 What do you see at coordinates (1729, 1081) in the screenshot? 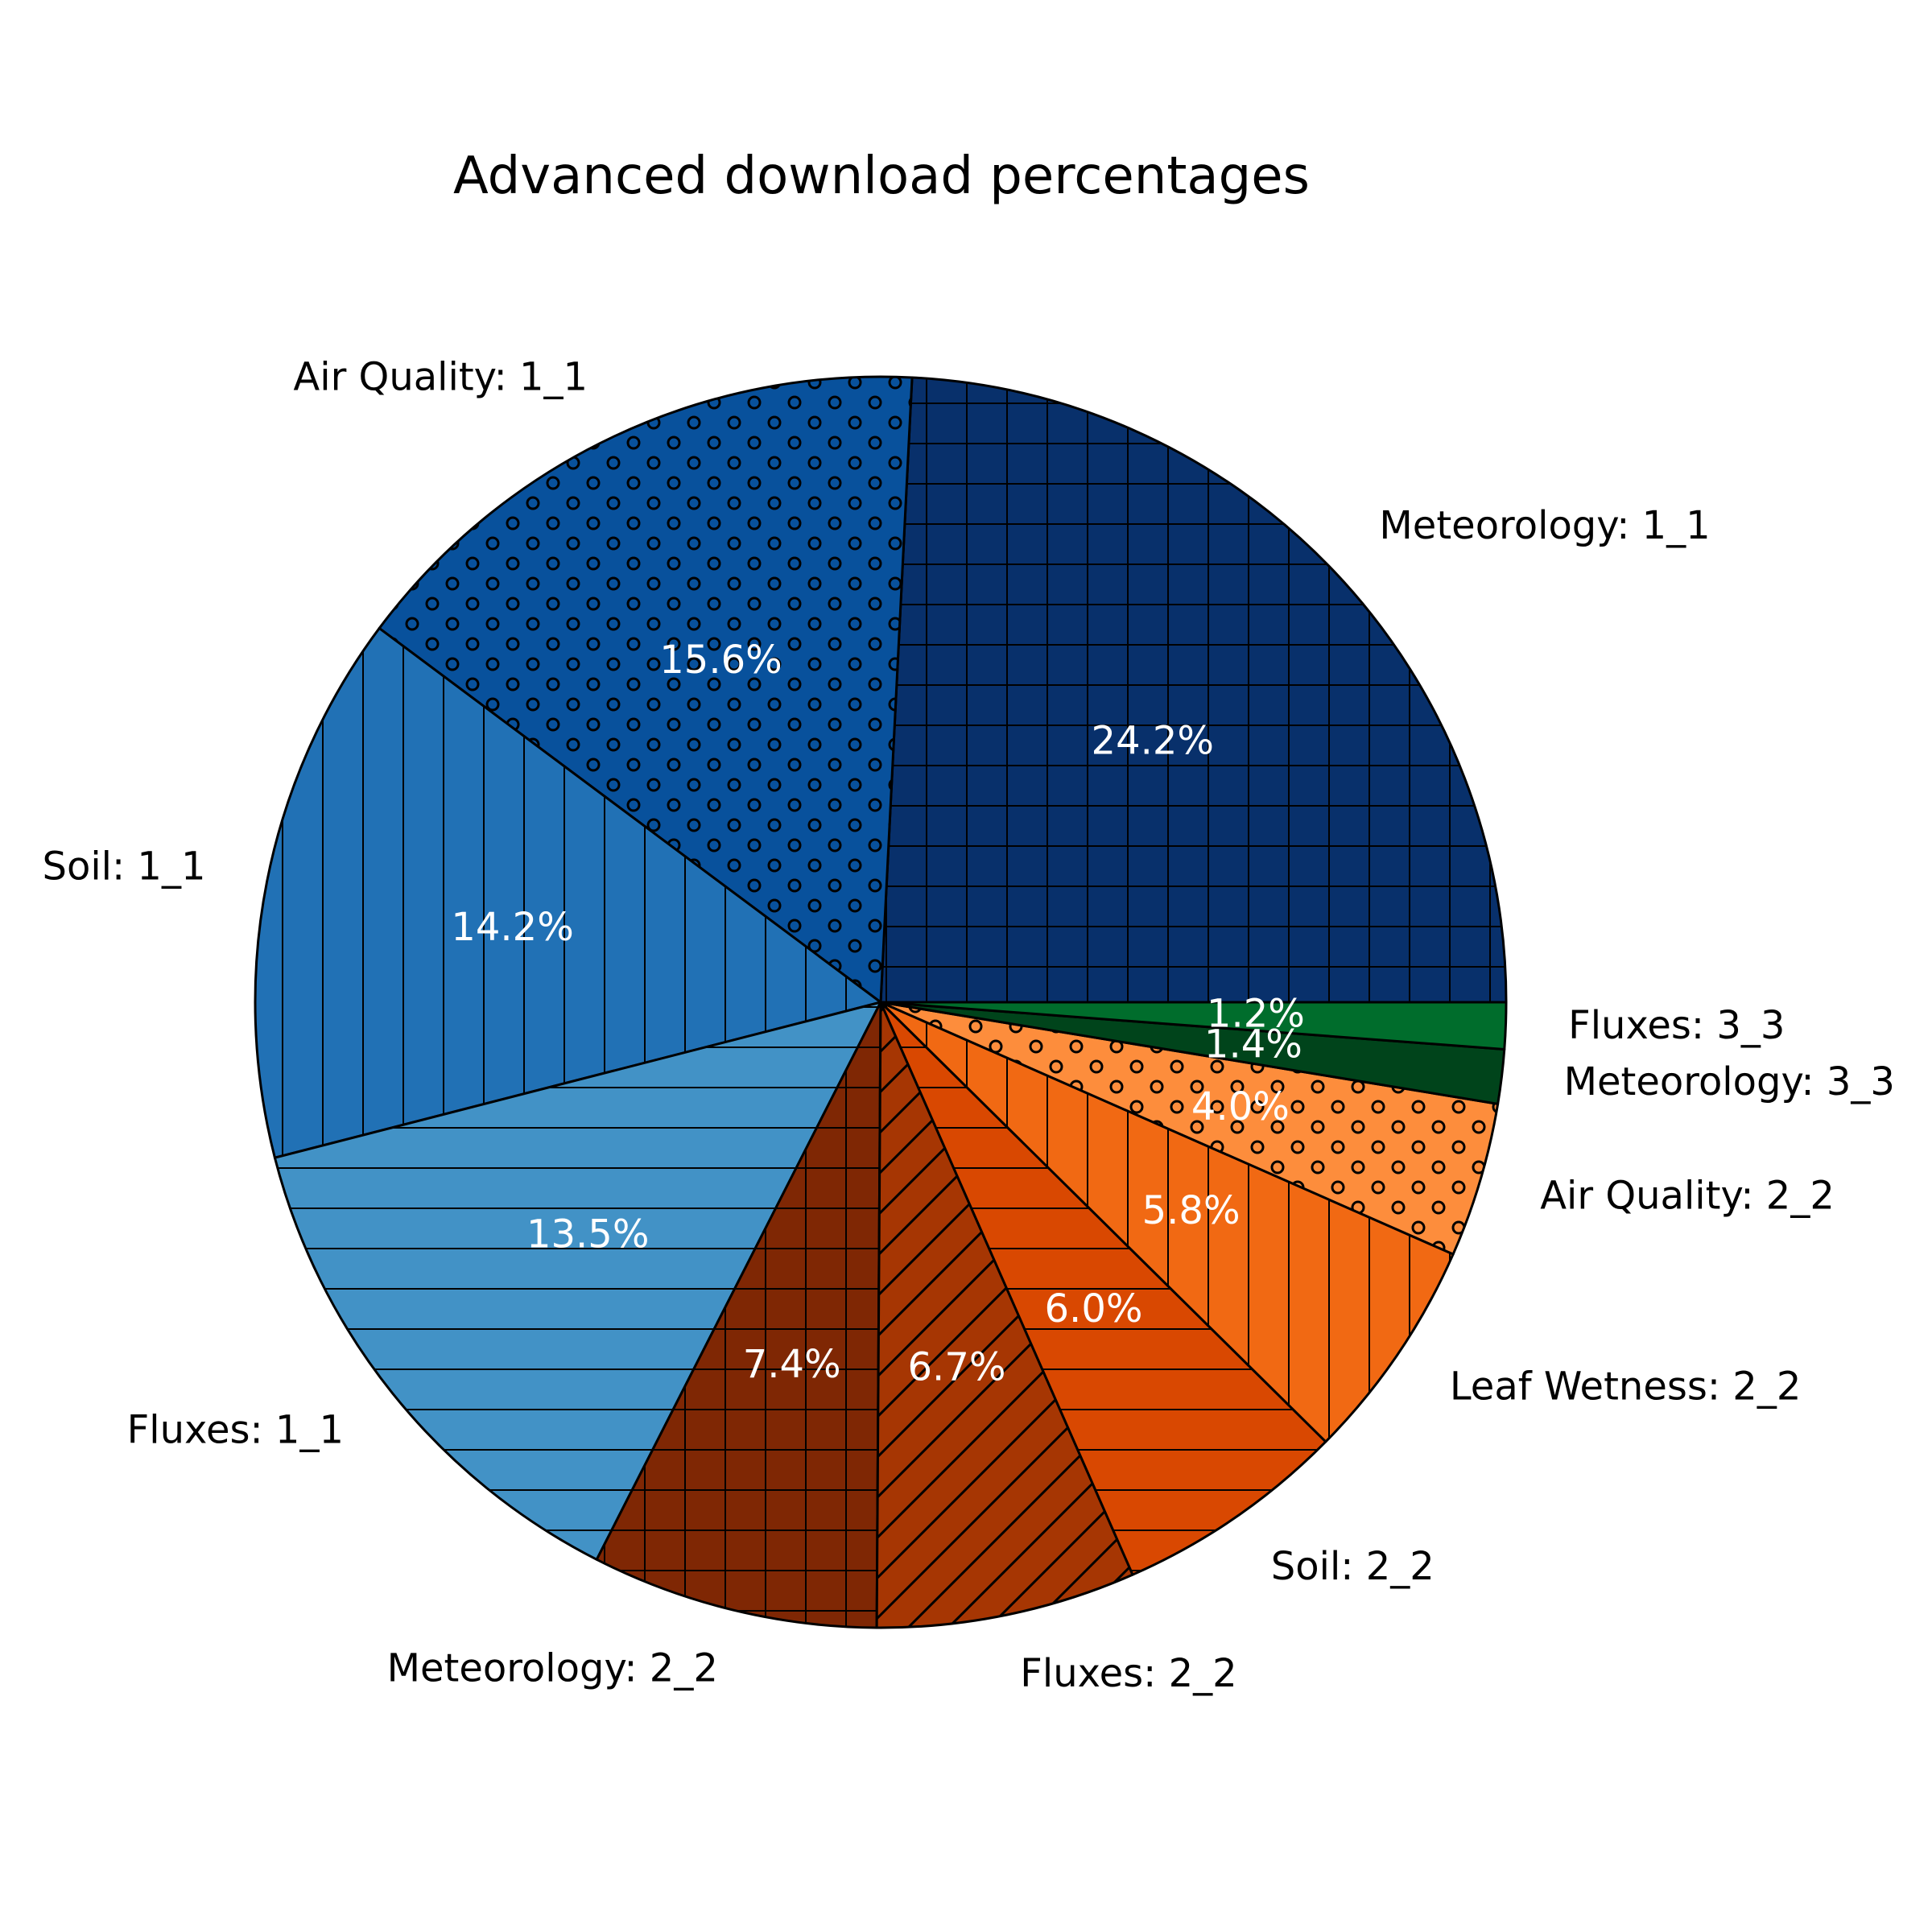
I see `slice-label: Meteorology: 3_3` at bounding box center [1729, 1081].